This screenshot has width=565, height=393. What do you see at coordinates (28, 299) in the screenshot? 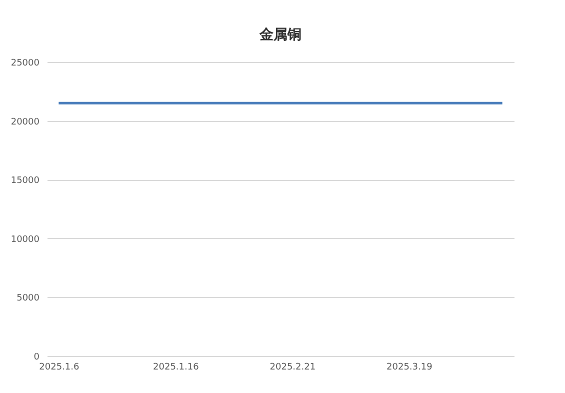
I see `y-tick-label: 5000` at bounding box center [28, 299].